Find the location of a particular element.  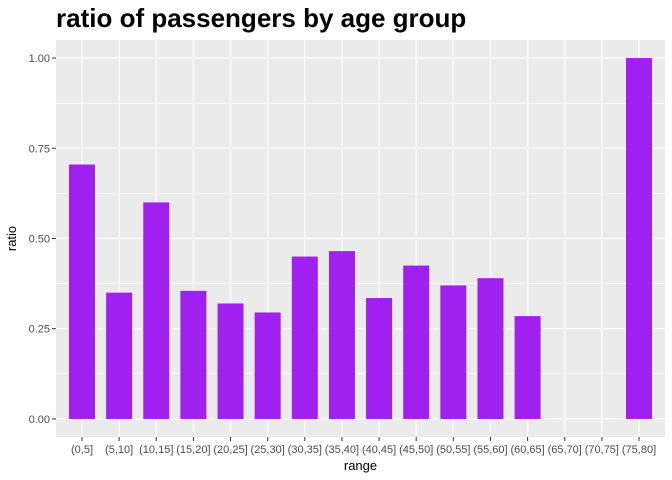

x-tick-label: (30,35] is located at coordinates (305, 450).